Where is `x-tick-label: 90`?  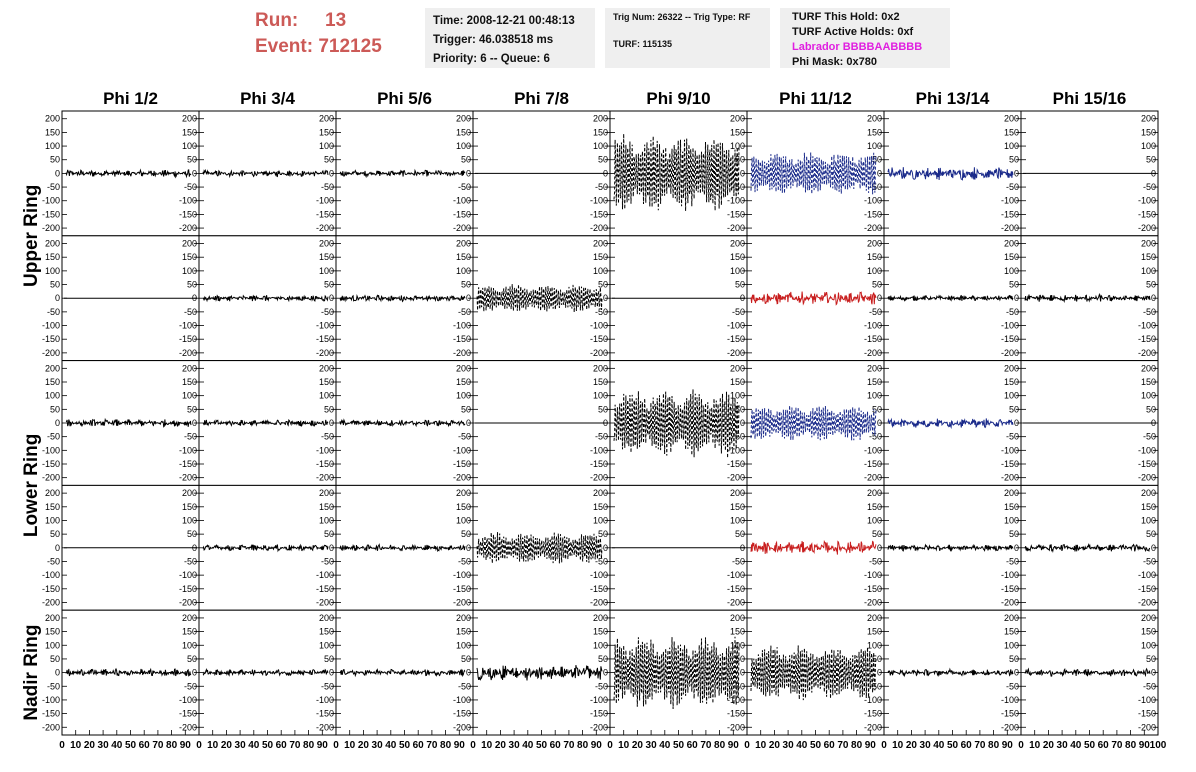
x-tick-label: 90 is located at coordinates (1008, 745).